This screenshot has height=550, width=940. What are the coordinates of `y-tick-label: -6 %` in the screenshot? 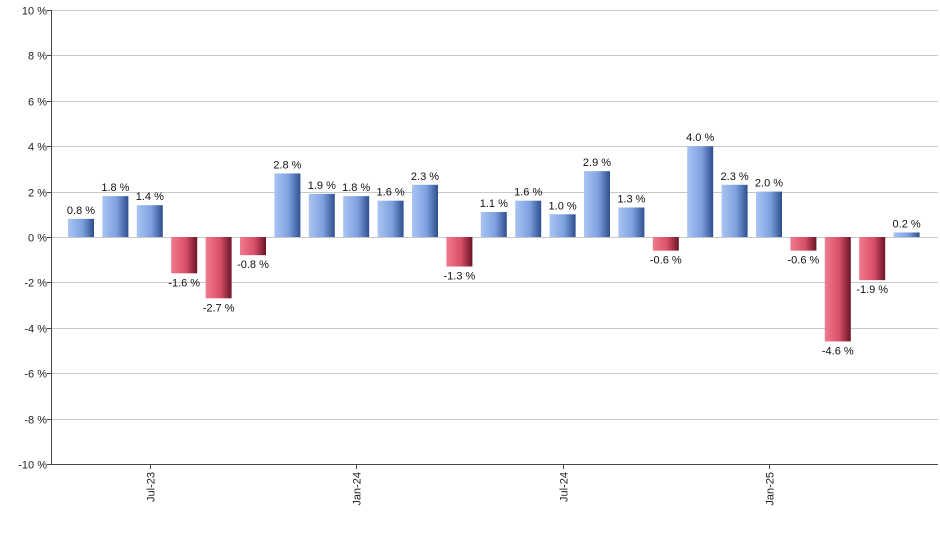 It's located at (35, 375).